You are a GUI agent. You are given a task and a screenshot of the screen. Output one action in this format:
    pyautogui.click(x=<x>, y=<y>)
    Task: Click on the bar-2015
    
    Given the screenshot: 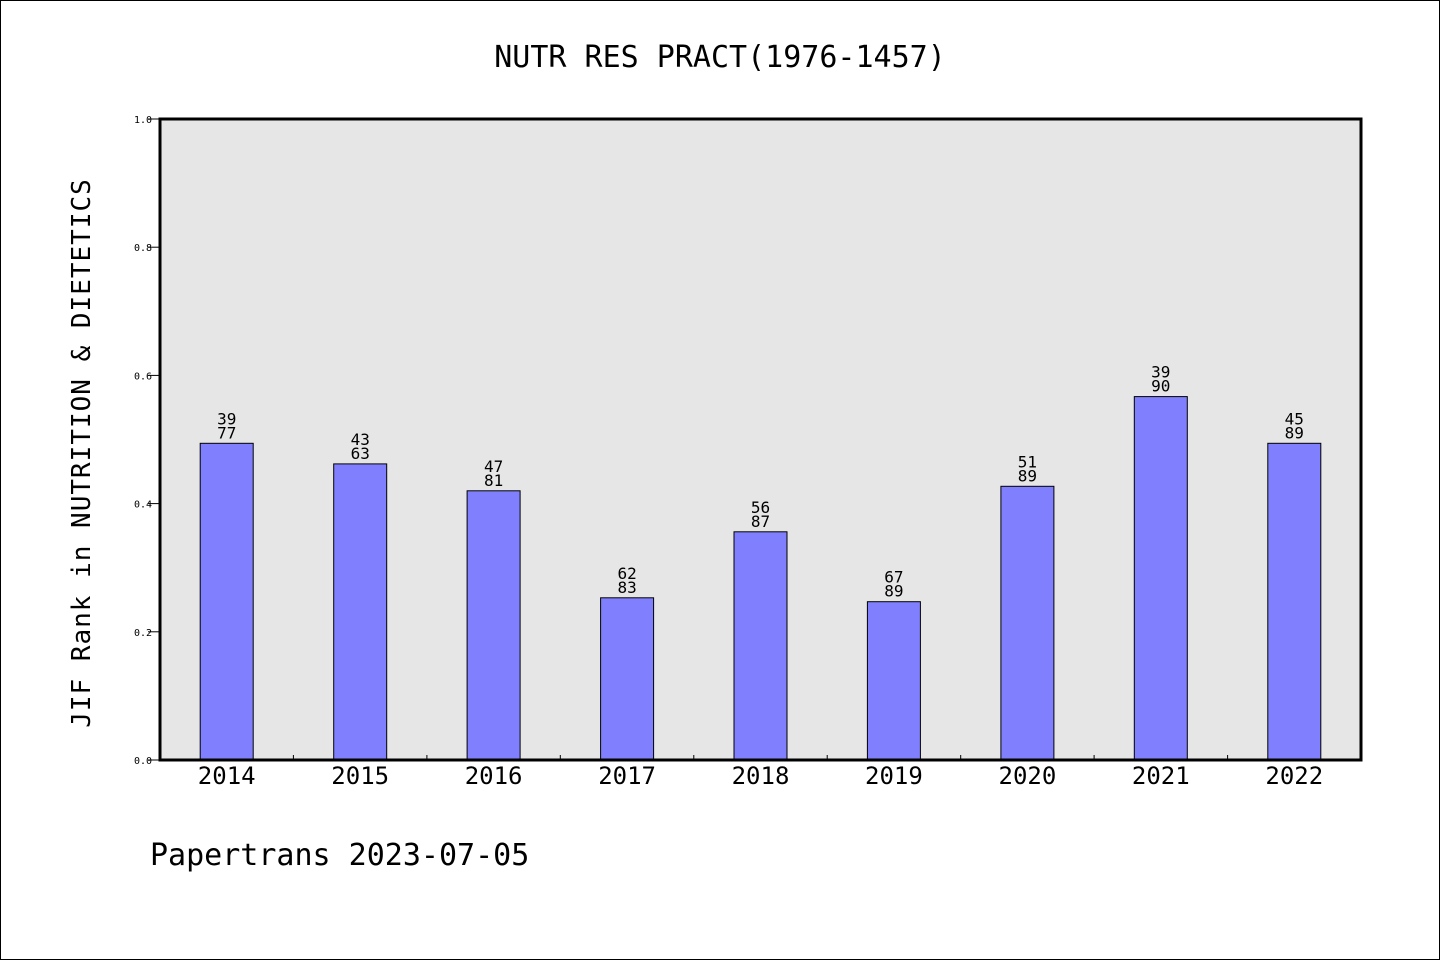 What is the action you would take?
    pyautogui.click(x=360, y=612)
    